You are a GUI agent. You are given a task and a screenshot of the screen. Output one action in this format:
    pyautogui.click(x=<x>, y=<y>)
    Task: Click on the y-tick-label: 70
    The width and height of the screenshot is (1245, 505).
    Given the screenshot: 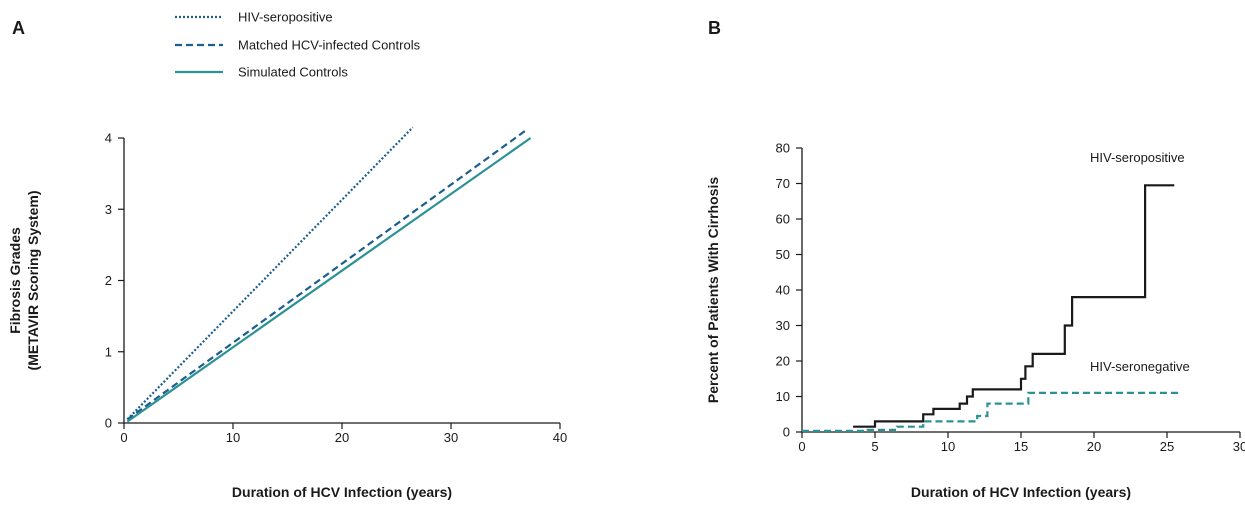 What is the action you would take?
    pyautogui.click(x=783, y=183)
    